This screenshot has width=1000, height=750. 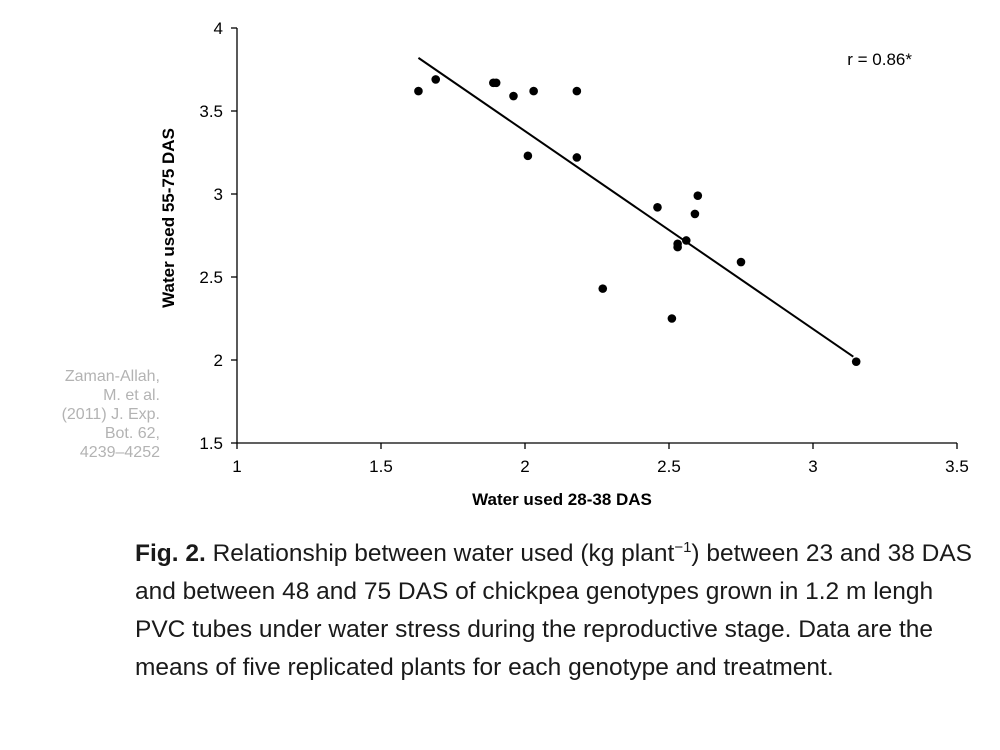 I want to click on credit-line: (2011) J. Exp., so click(x=110, y=414).